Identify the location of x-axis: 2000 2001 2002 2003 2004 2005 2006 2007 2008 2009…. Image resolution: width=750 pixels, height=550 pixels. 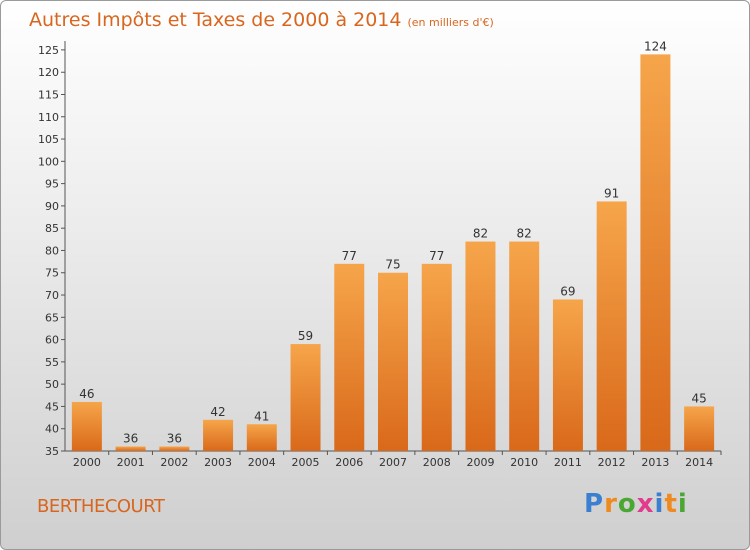
(393, 459).